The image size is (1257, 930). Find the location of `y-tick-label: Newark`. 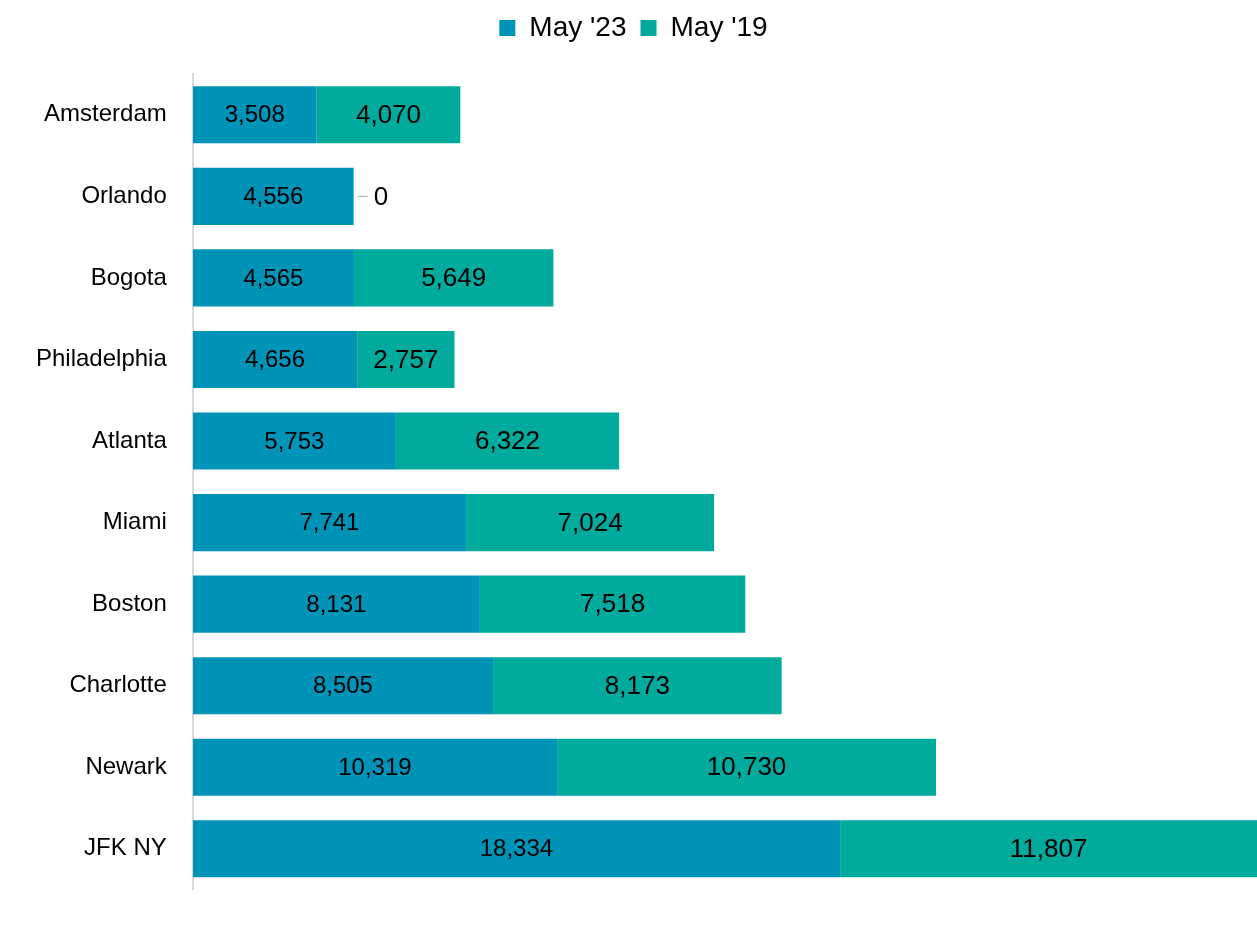

y-tick-label: Newark is located at coordinates (126, 765).